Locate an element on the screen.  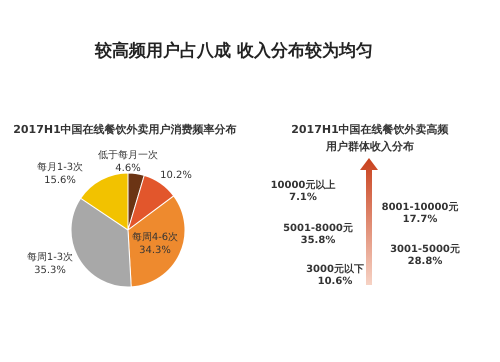
data-label: 15.6% is located at coordinates (60, 180).